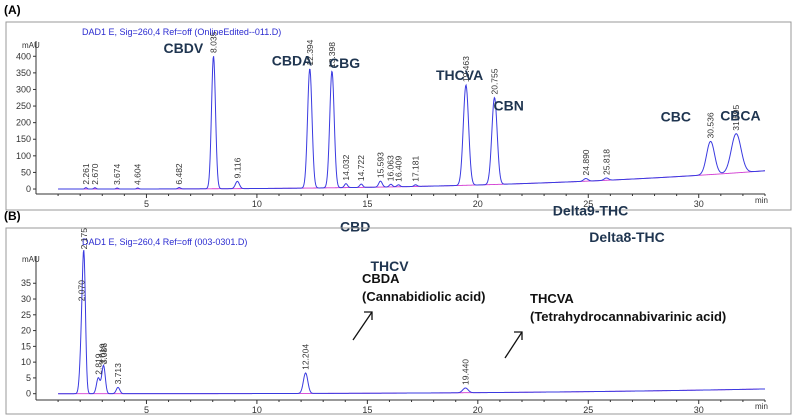  I want to click on peak-rt-label: 3.713, so click(118, 374).